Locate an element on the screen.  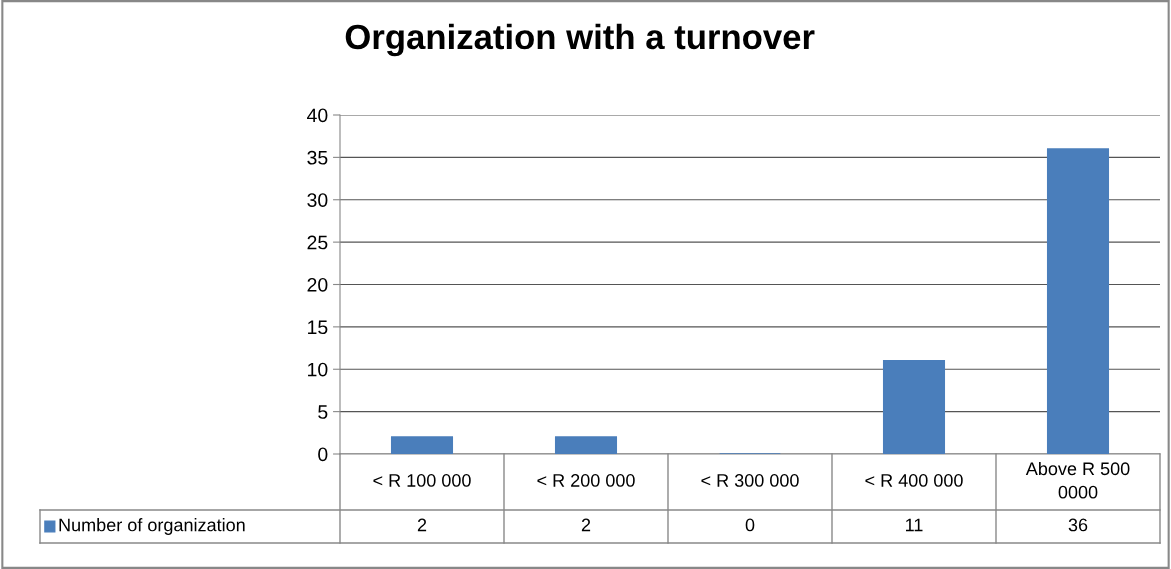
y-tick-label: 40 is located at coordinates (317, 115).